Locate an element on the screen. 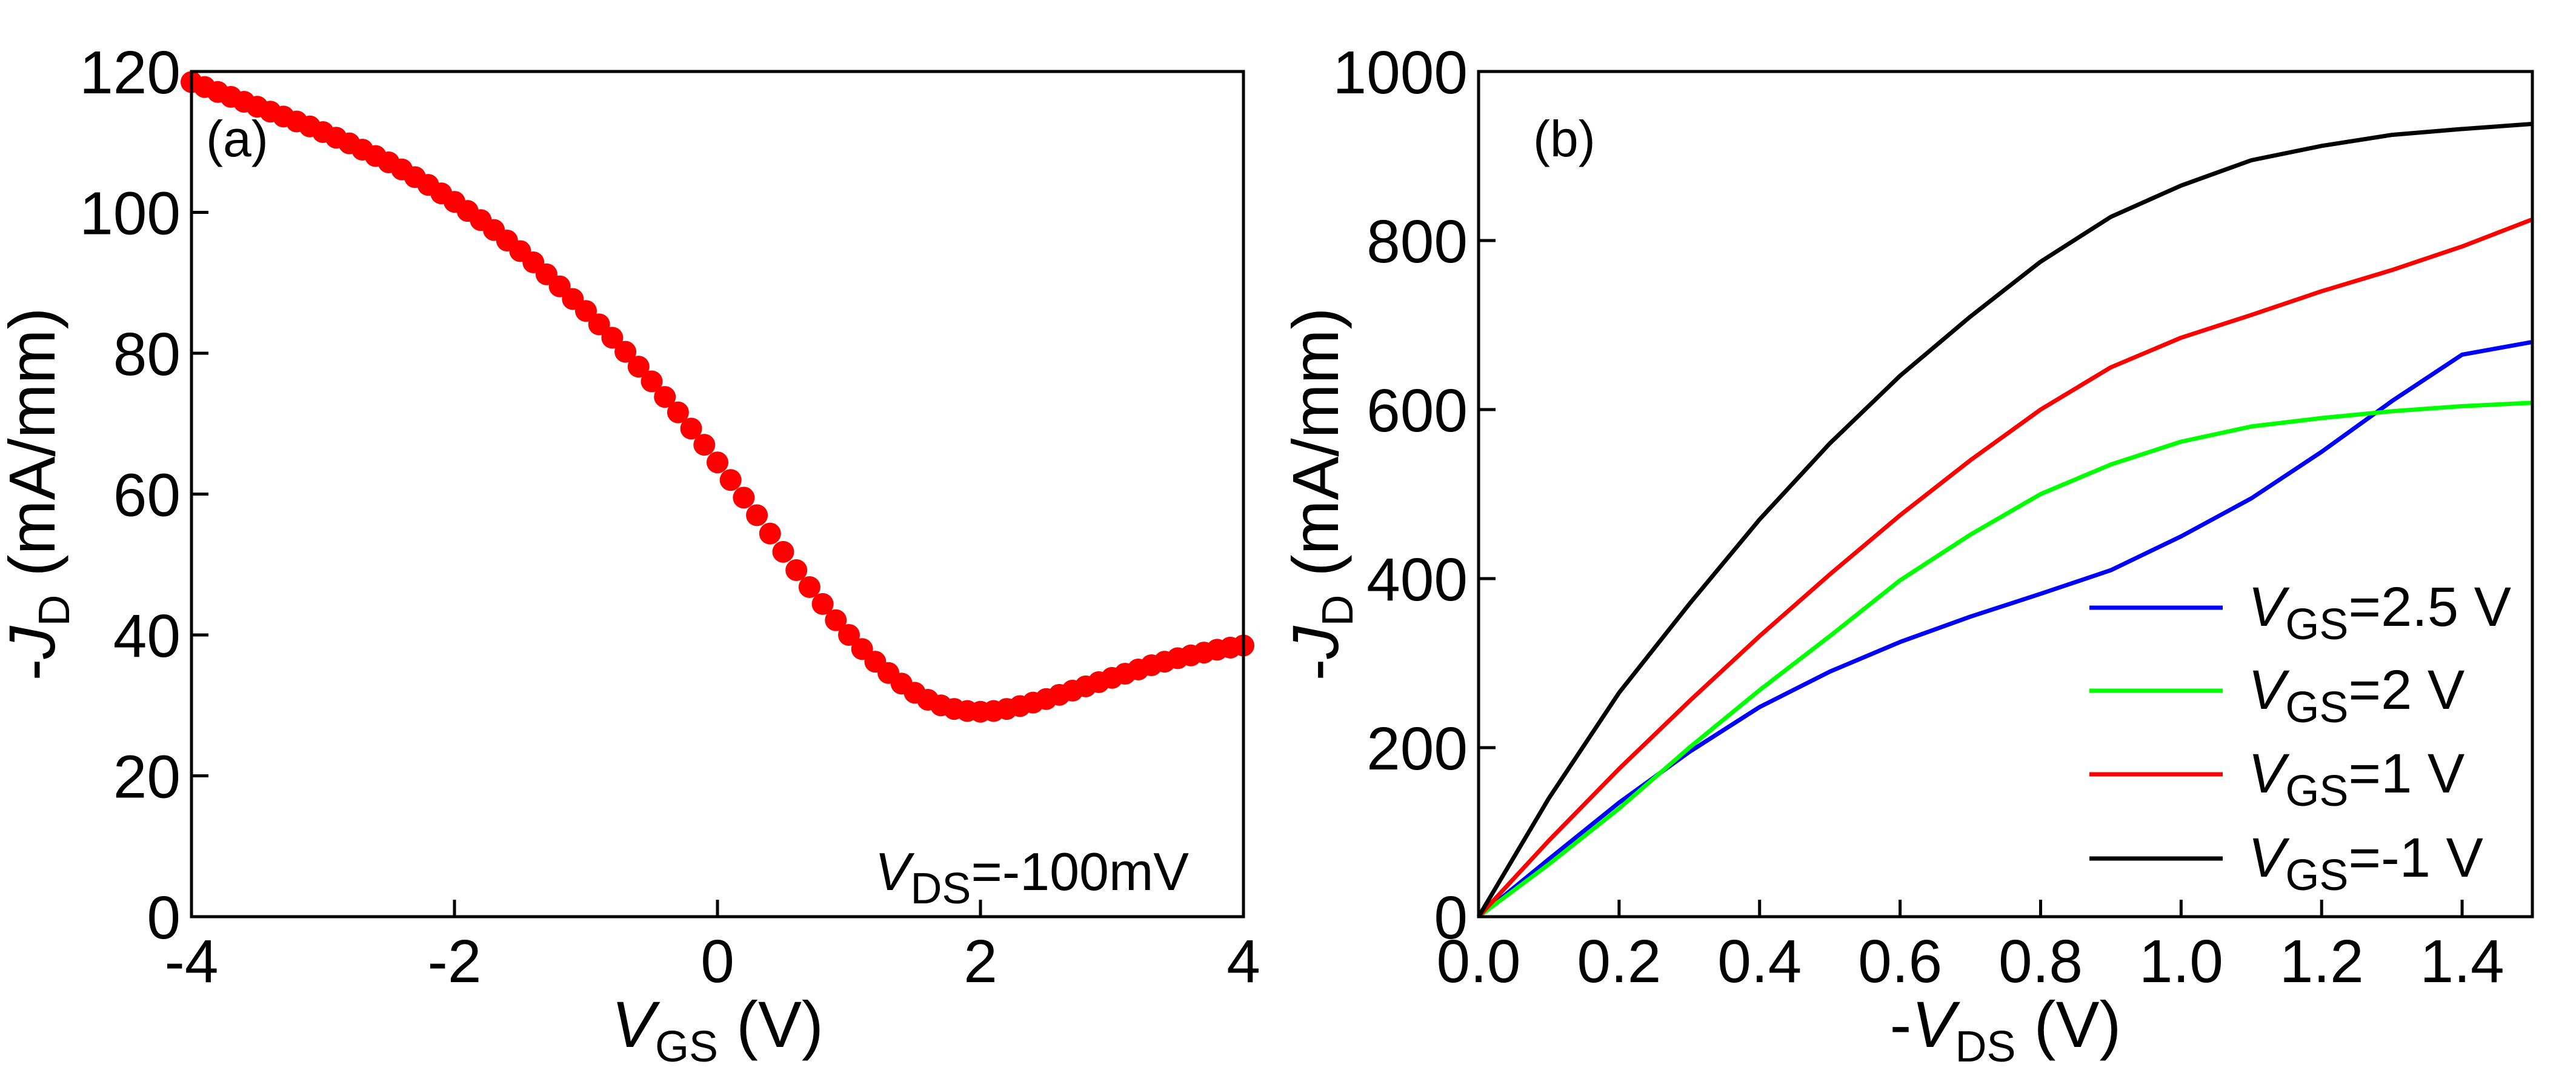 The image size is (2576, 1073). panel-a-y-ticks: 0 20 40 60 80 100 120 is located at coordinates (143, 495).